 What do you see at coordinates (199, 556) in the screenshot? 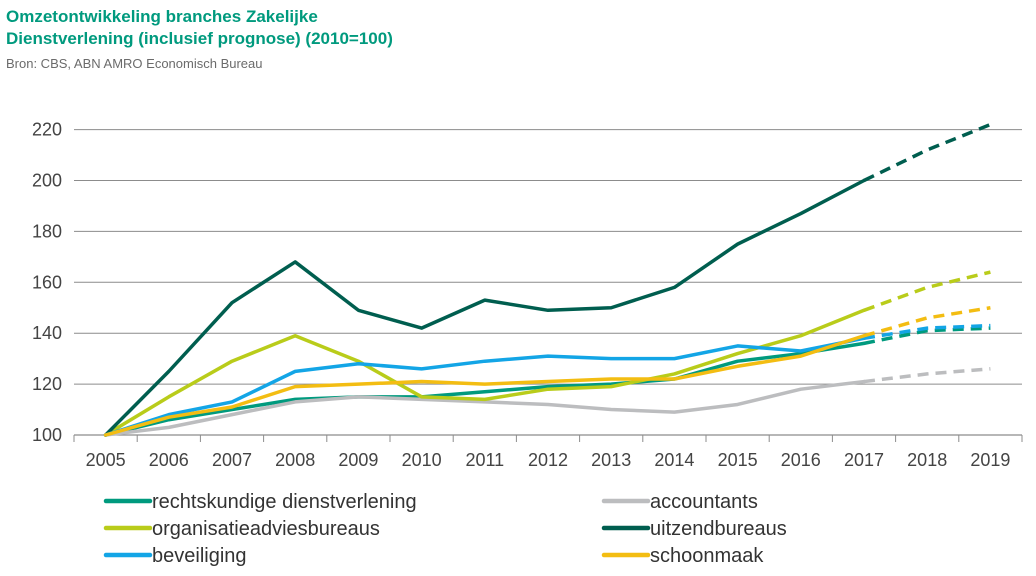
I see `legend-label-beveiliging: beveiliging` at bounding box center [199, 556].